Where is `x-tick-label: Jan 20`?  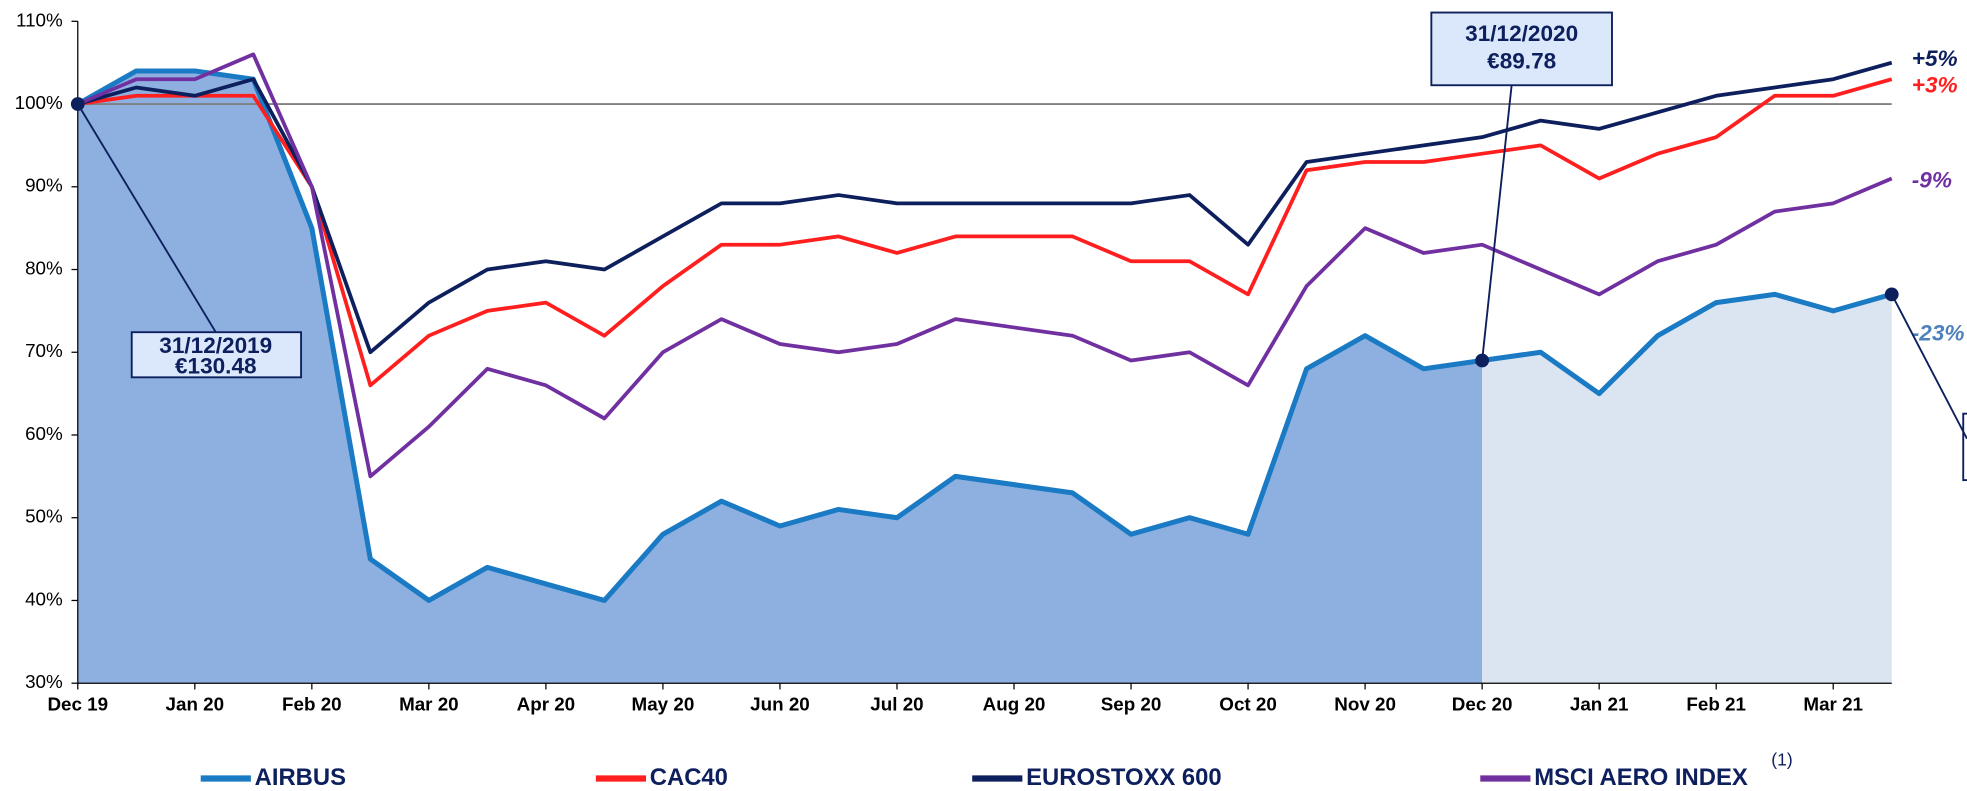 x-tick-label: Jan 20 is located at coordinates (195, 704).